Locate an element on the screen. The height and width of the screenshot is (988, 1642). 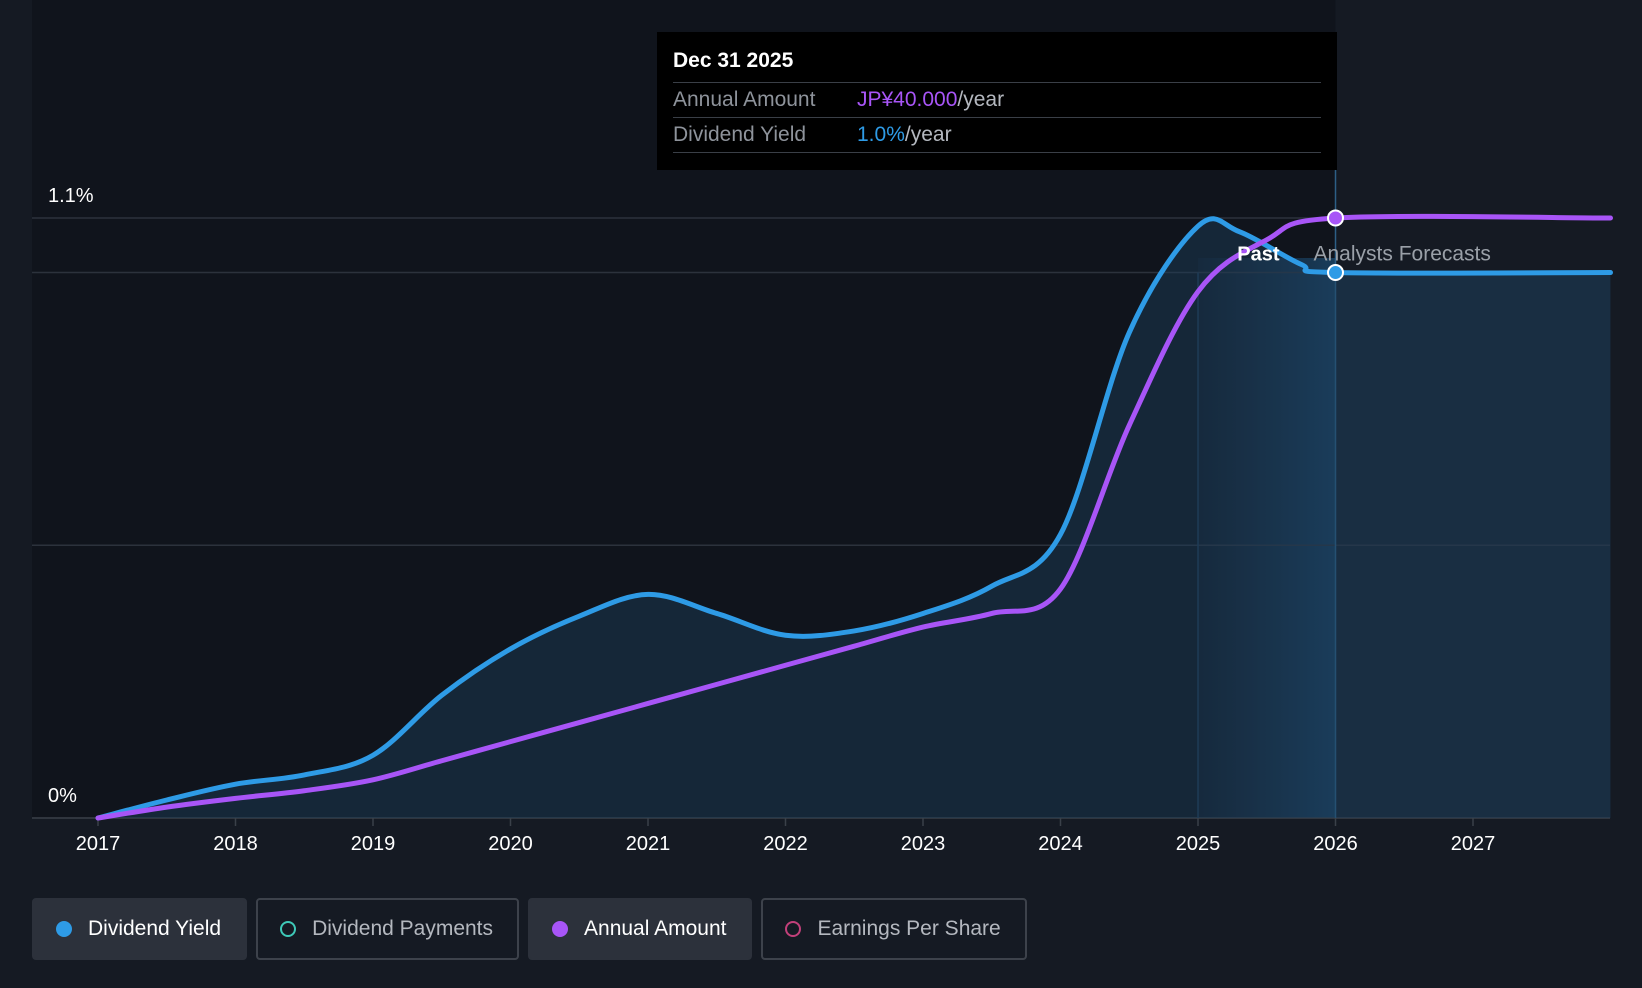
x-tick-label-2017: 2017 is located at coordinates (98, 844).